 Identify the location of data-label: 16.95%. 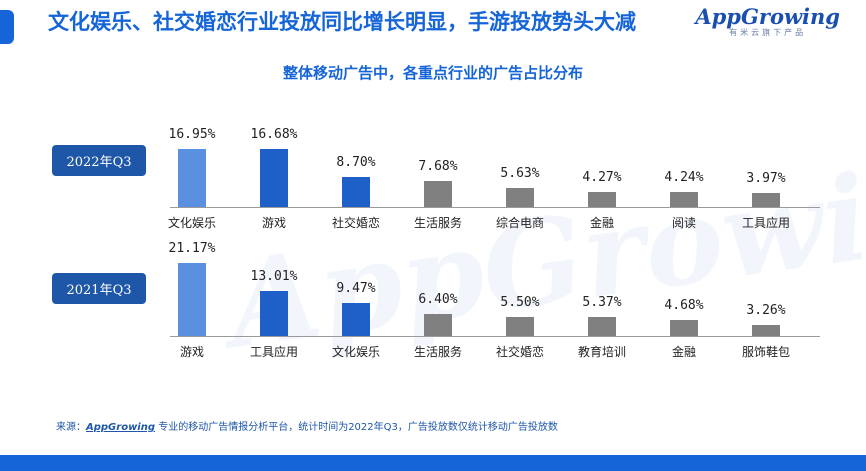
(192, 134).